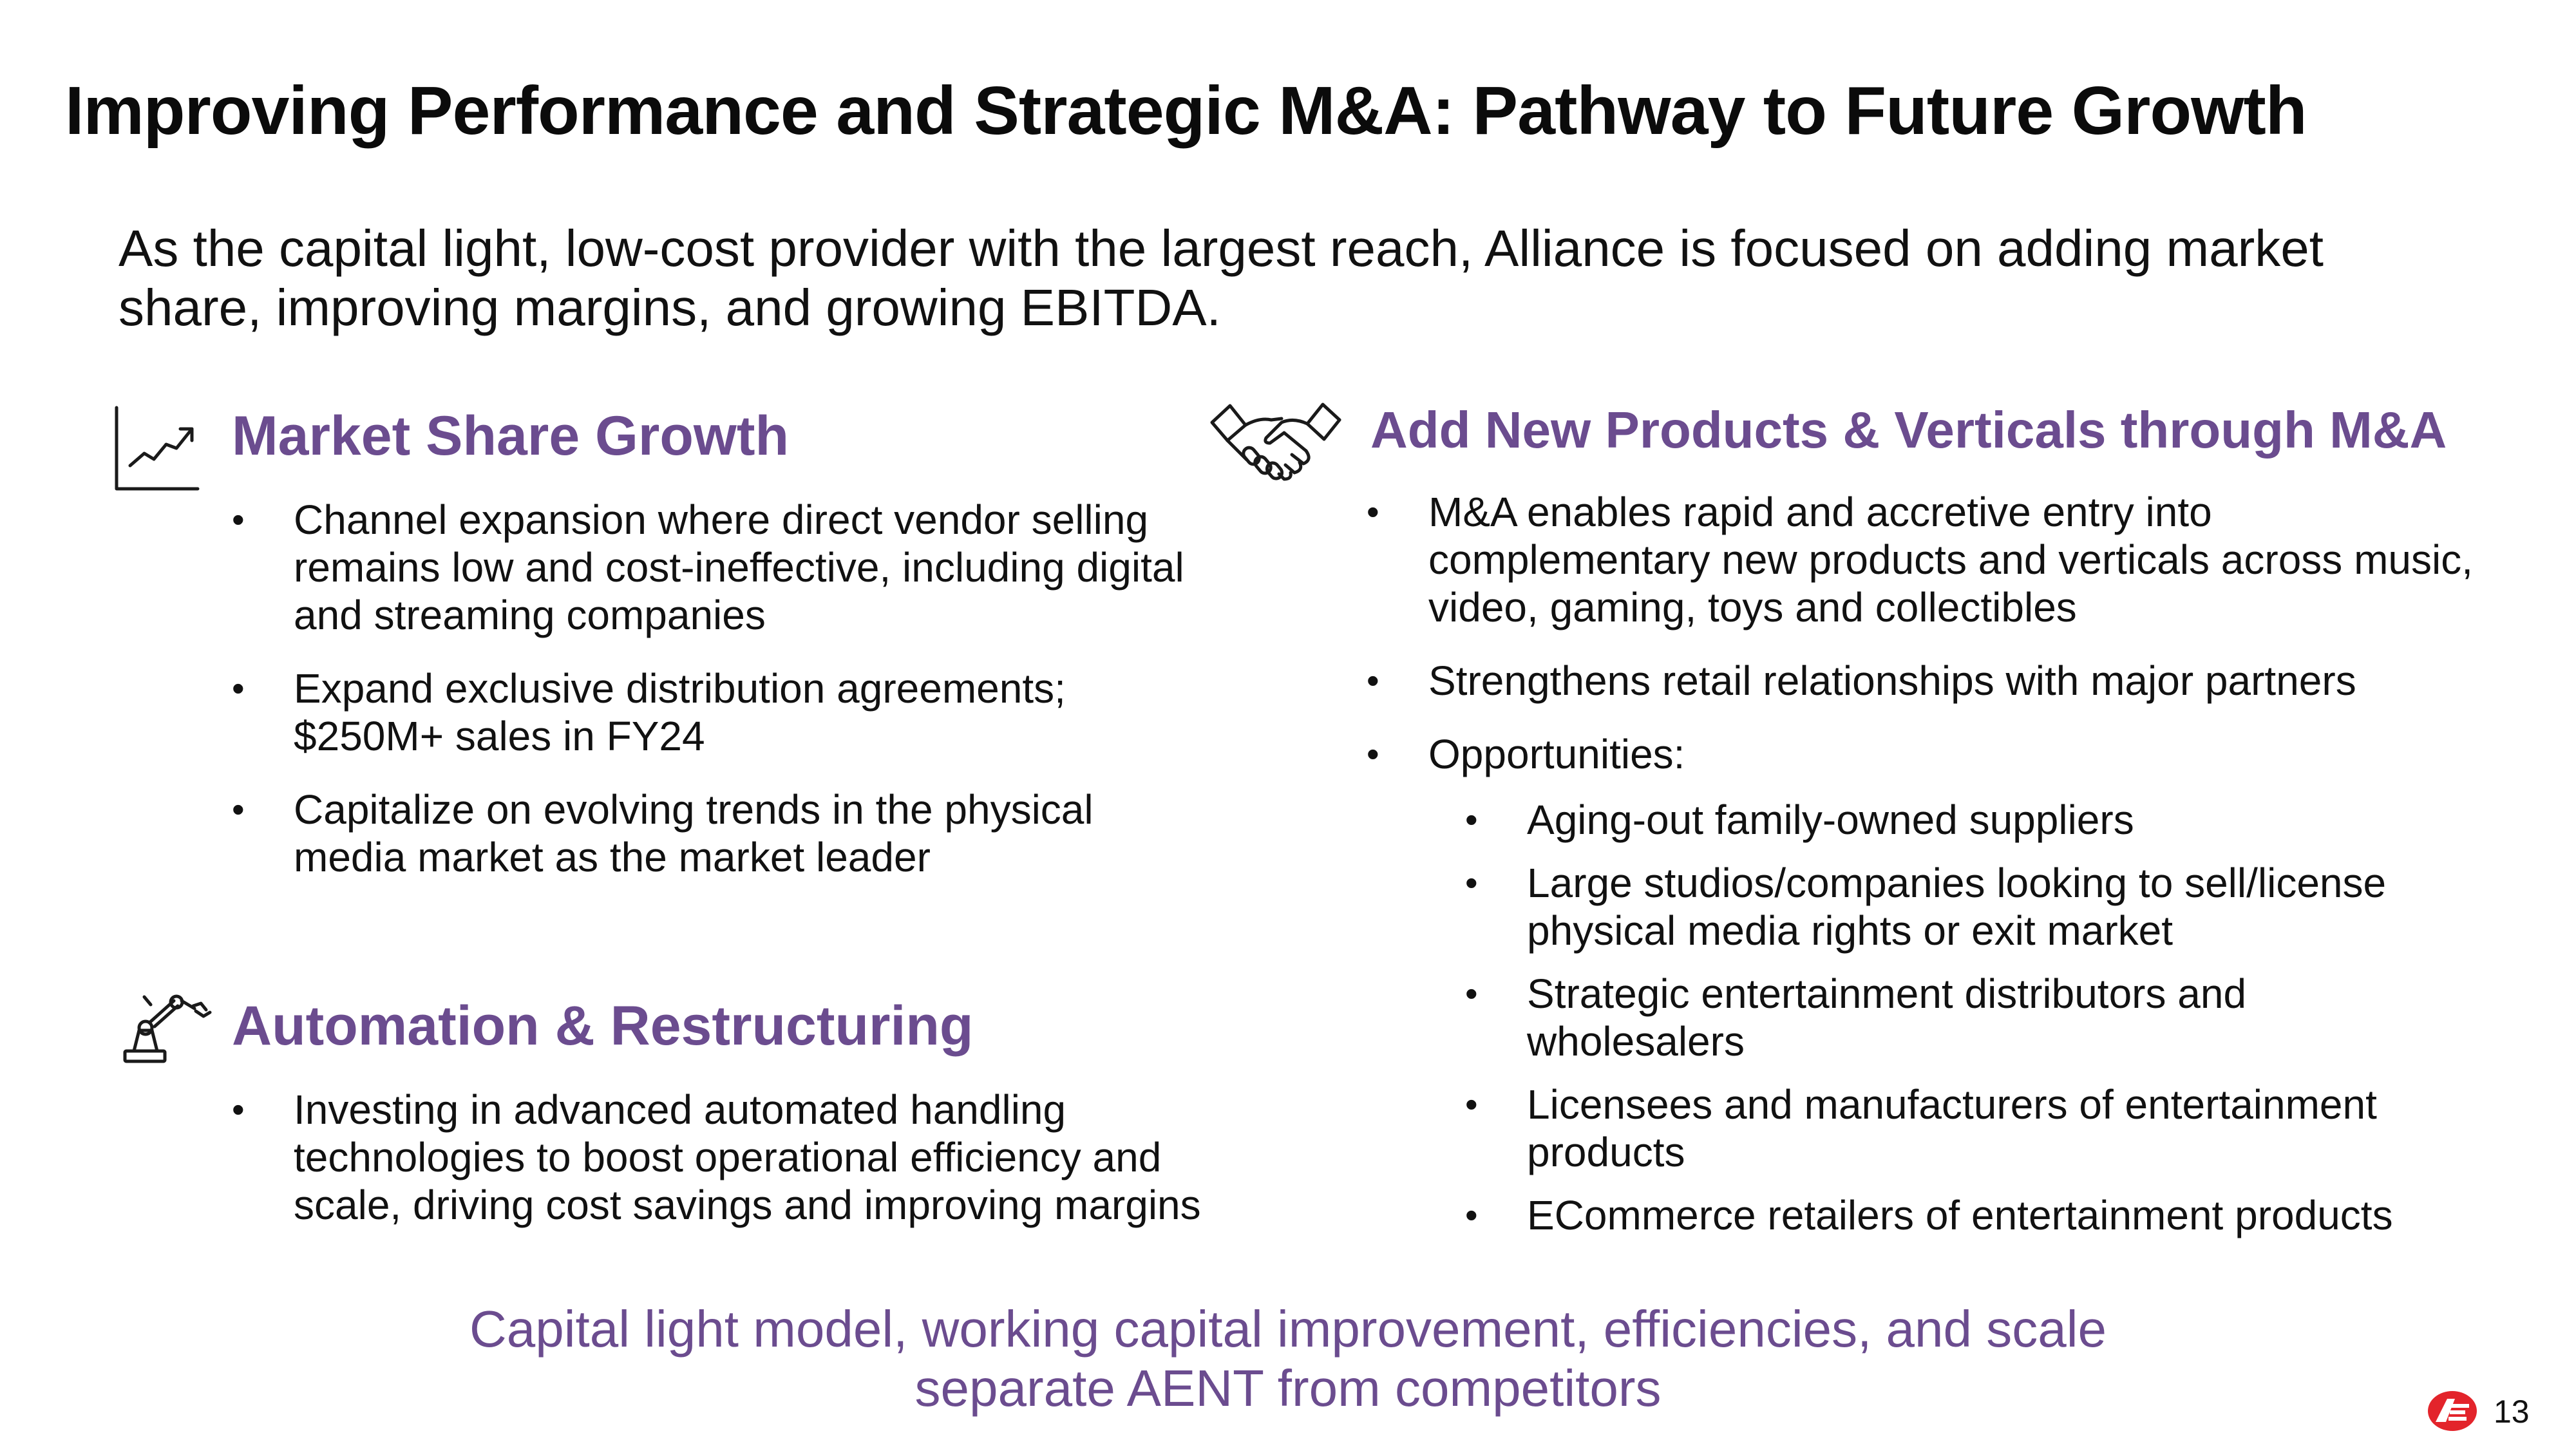 This screenshot has height=1449, width=2576. I want to click on m-and-a-heading: Add New Products & Verticals through M&A, so click(1909, 430).